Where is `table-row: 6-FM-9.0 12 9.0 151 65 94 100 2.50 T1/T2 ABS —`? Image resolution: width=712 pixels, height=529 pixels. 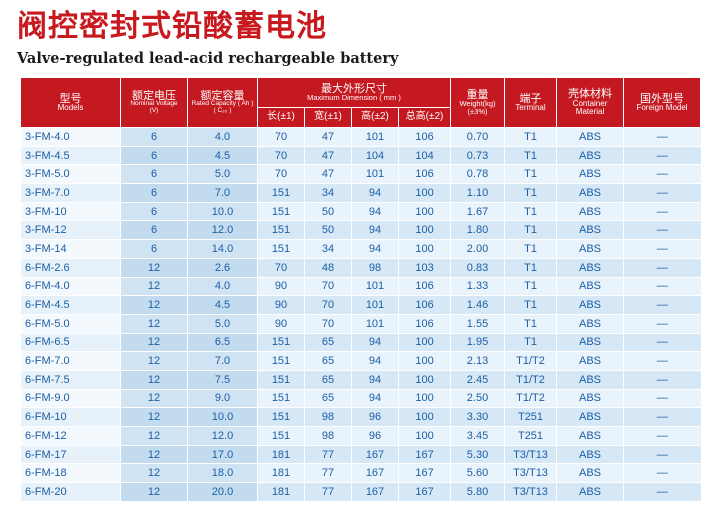
table-row: 6-FM-9.0 12 9.0 151 65 94 100 2.50 T1/T2 ABS — is located at coordinates (360, 399).